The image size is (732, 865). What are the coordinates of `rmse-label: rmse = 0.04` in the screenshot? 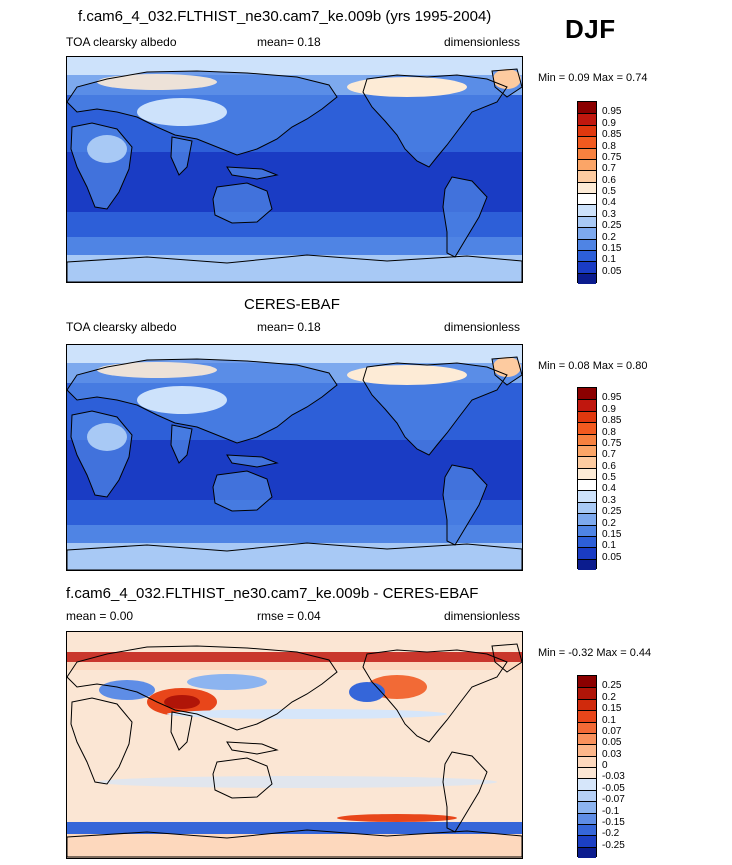 It's located at (289, 616).